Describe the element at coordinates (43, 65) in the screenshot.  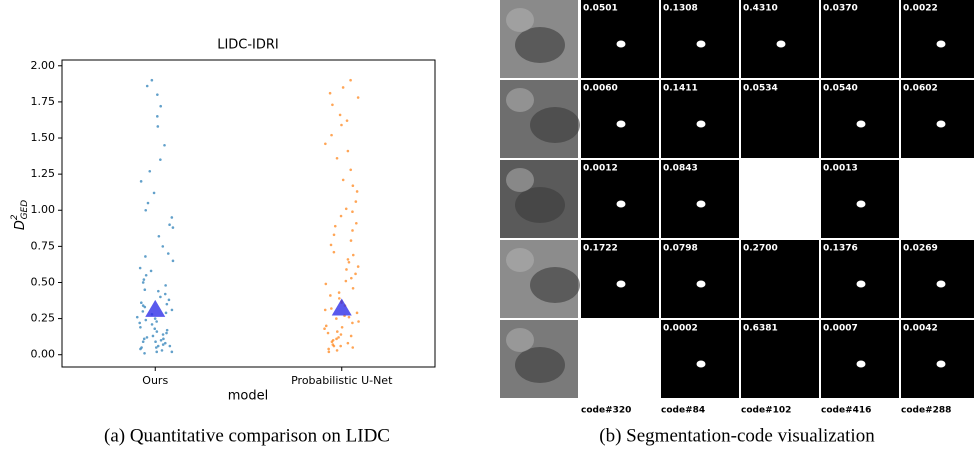
I see `y-tick-label: 2.00` at that location.